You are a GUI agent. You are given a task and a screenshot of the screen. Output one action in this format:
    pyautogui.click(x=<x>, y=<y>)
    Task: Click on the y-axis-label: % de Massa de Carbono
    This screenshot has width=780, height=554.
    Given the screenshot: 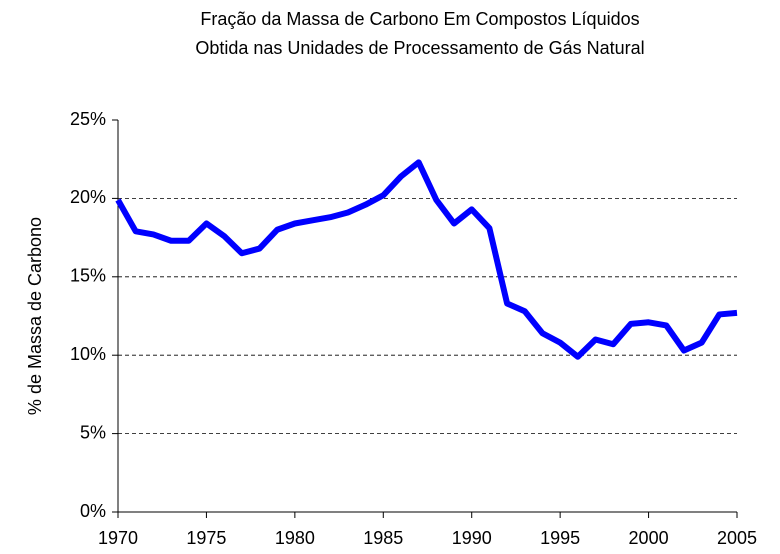 What is the action you would take?
    pyautogui.click(x=35, y=316)
    